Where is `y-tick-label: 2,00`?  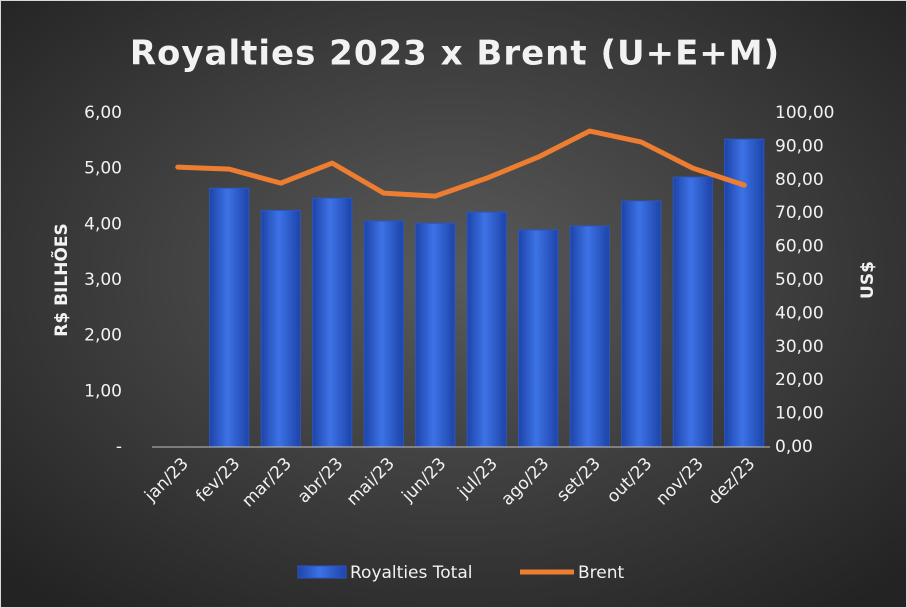 y-tick-label: 2,00 is located at coordinates (103, 336).